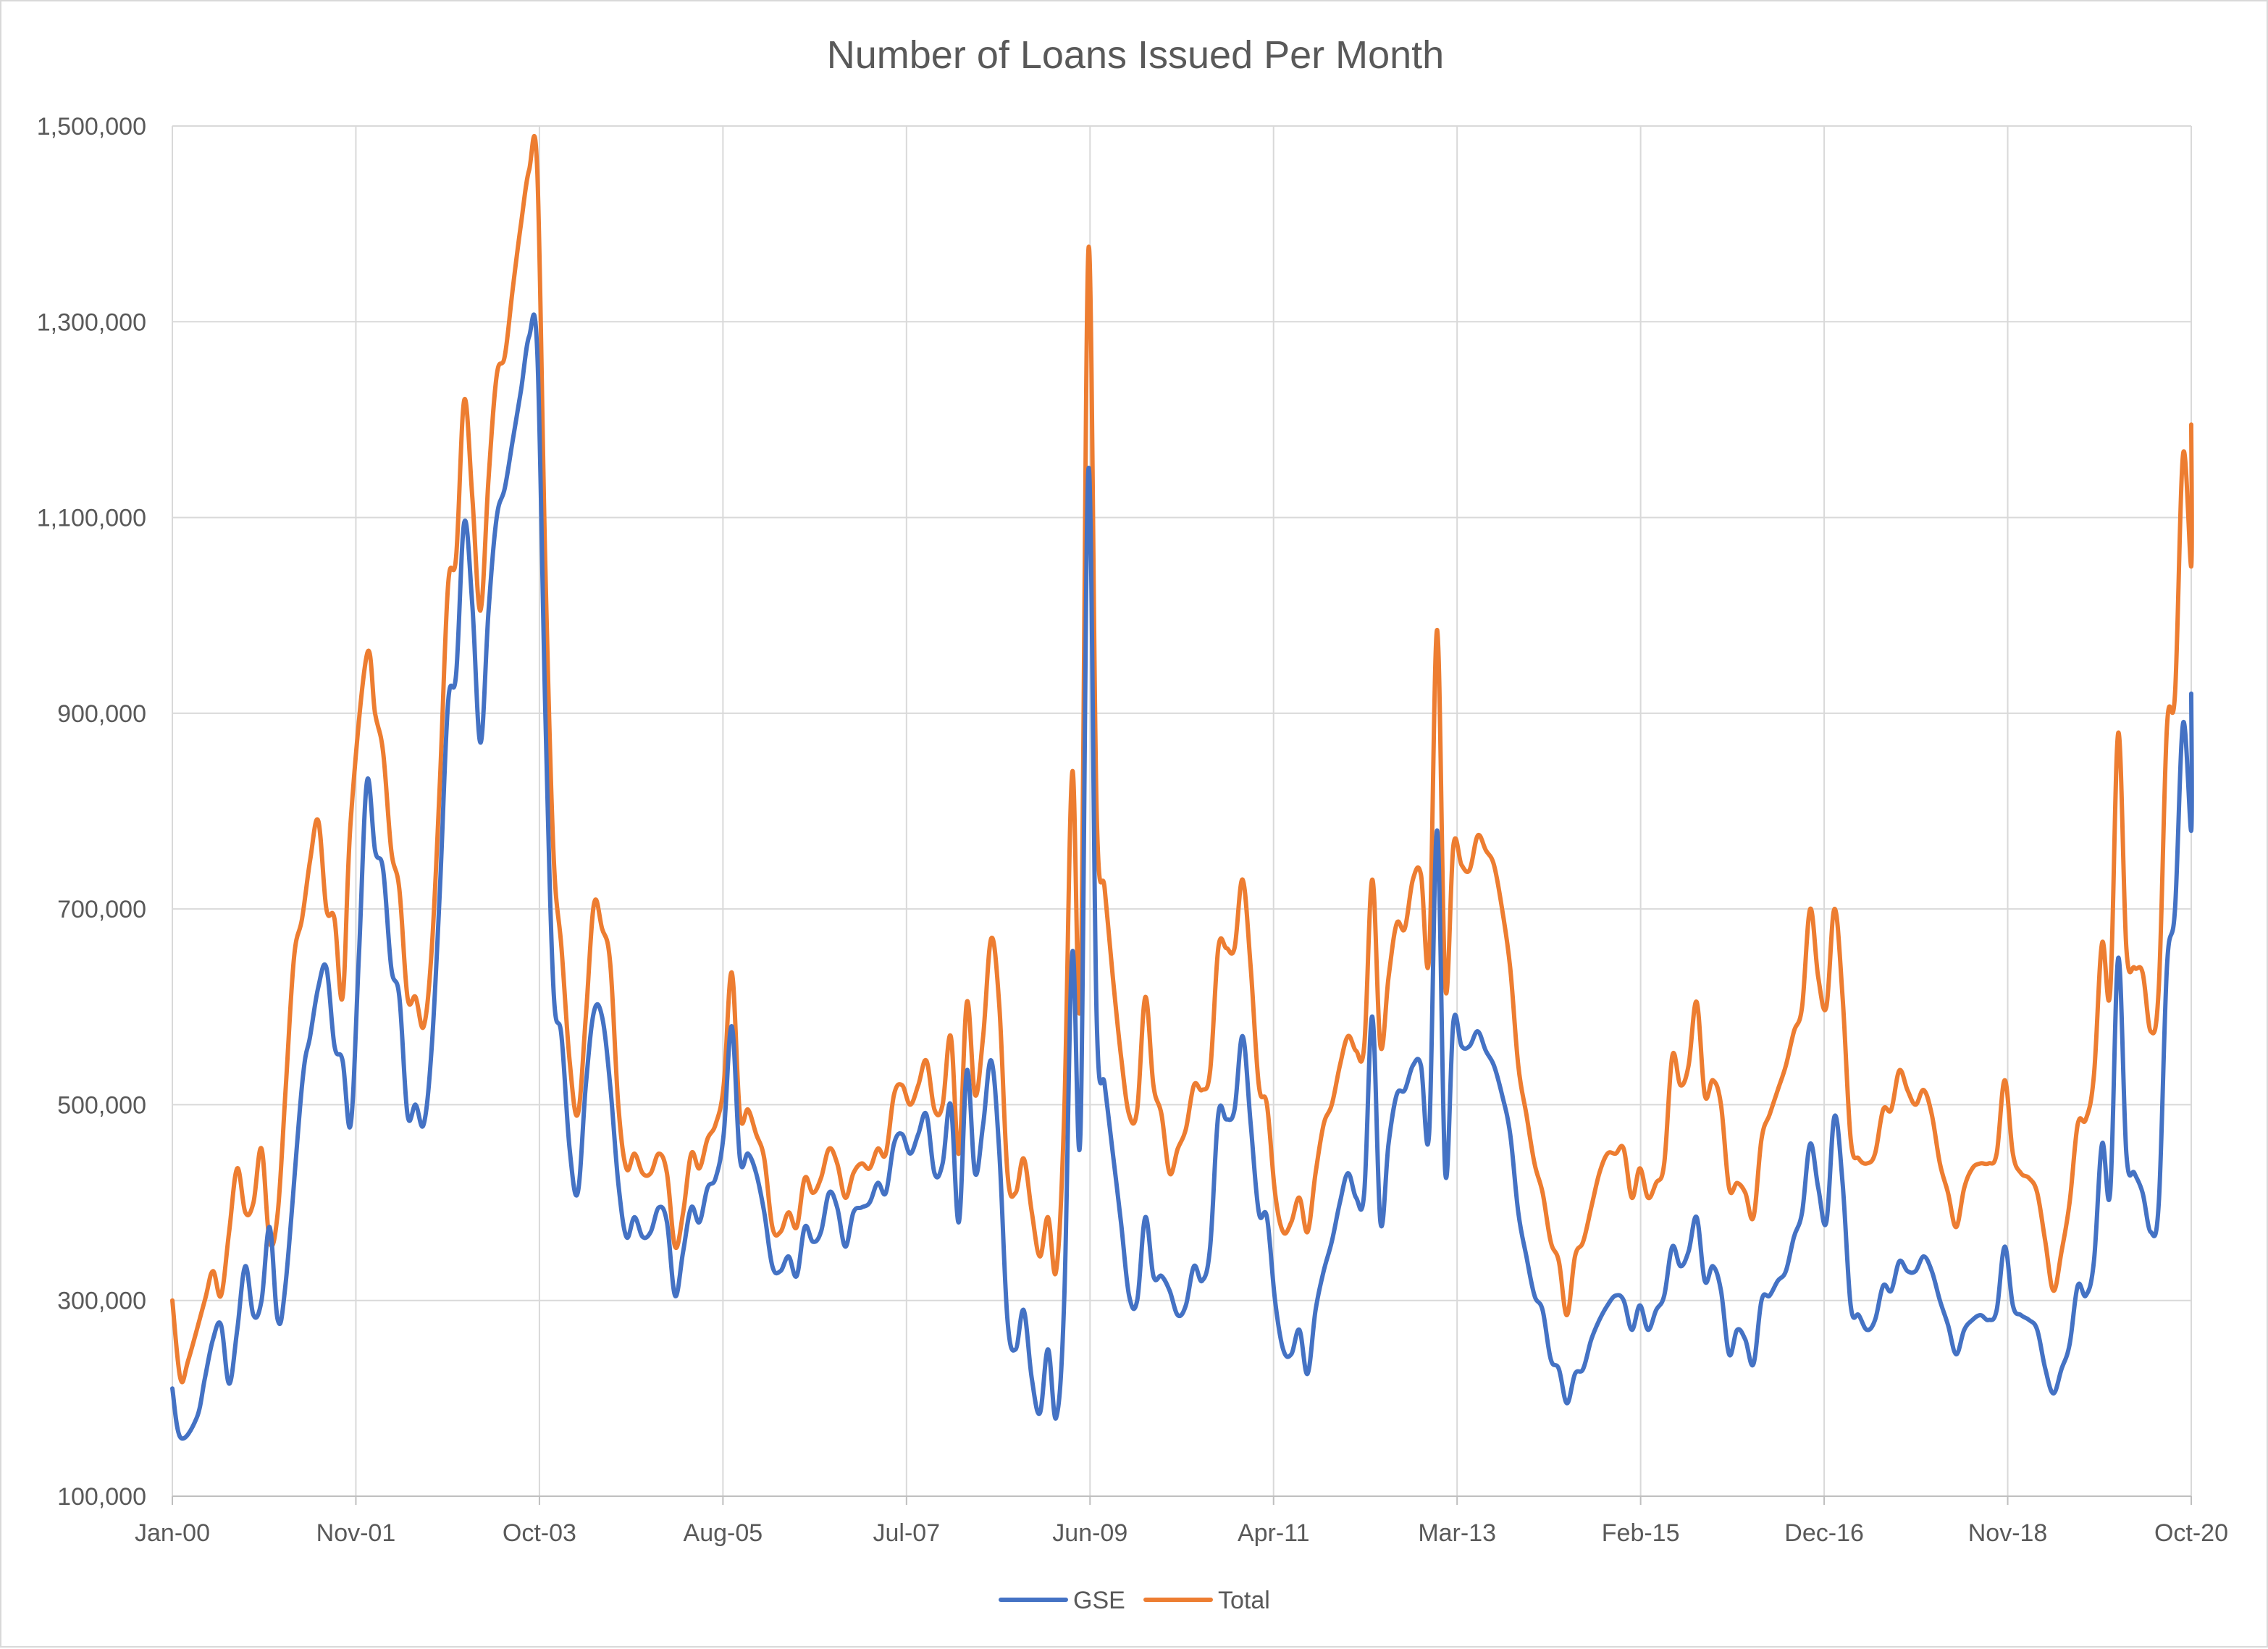 The width and height of the screenshot is (2268, 1649). I want to click on x-tick-label: Nov-01, so click(356, 1533).